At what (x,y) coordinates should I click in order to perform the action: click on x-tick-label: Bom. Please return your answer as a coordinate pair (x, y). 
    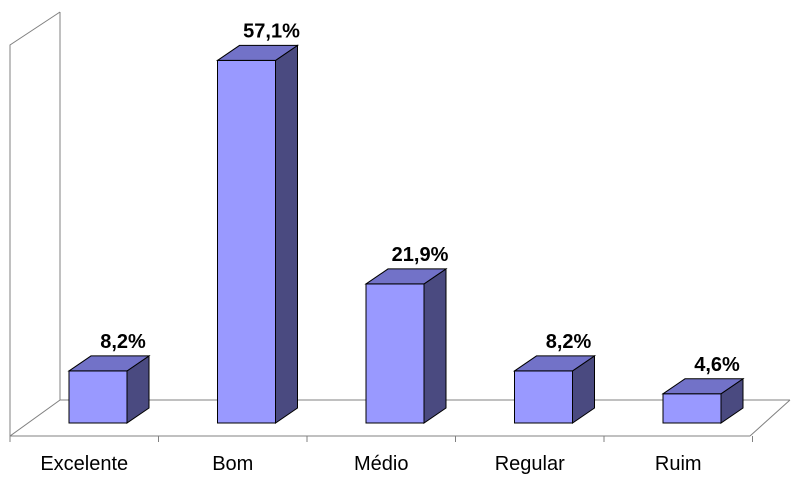
    Looking at the image, I should click on (232, 464).